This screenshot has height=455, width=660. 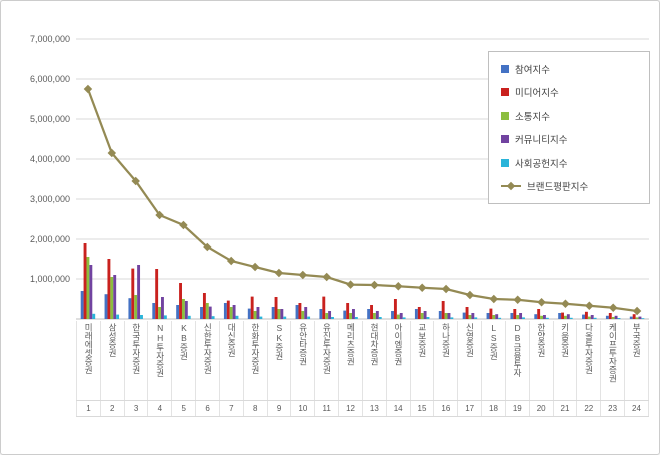 I want to click on y-tick-label: 2,000,000, so click(x=50, y=239).